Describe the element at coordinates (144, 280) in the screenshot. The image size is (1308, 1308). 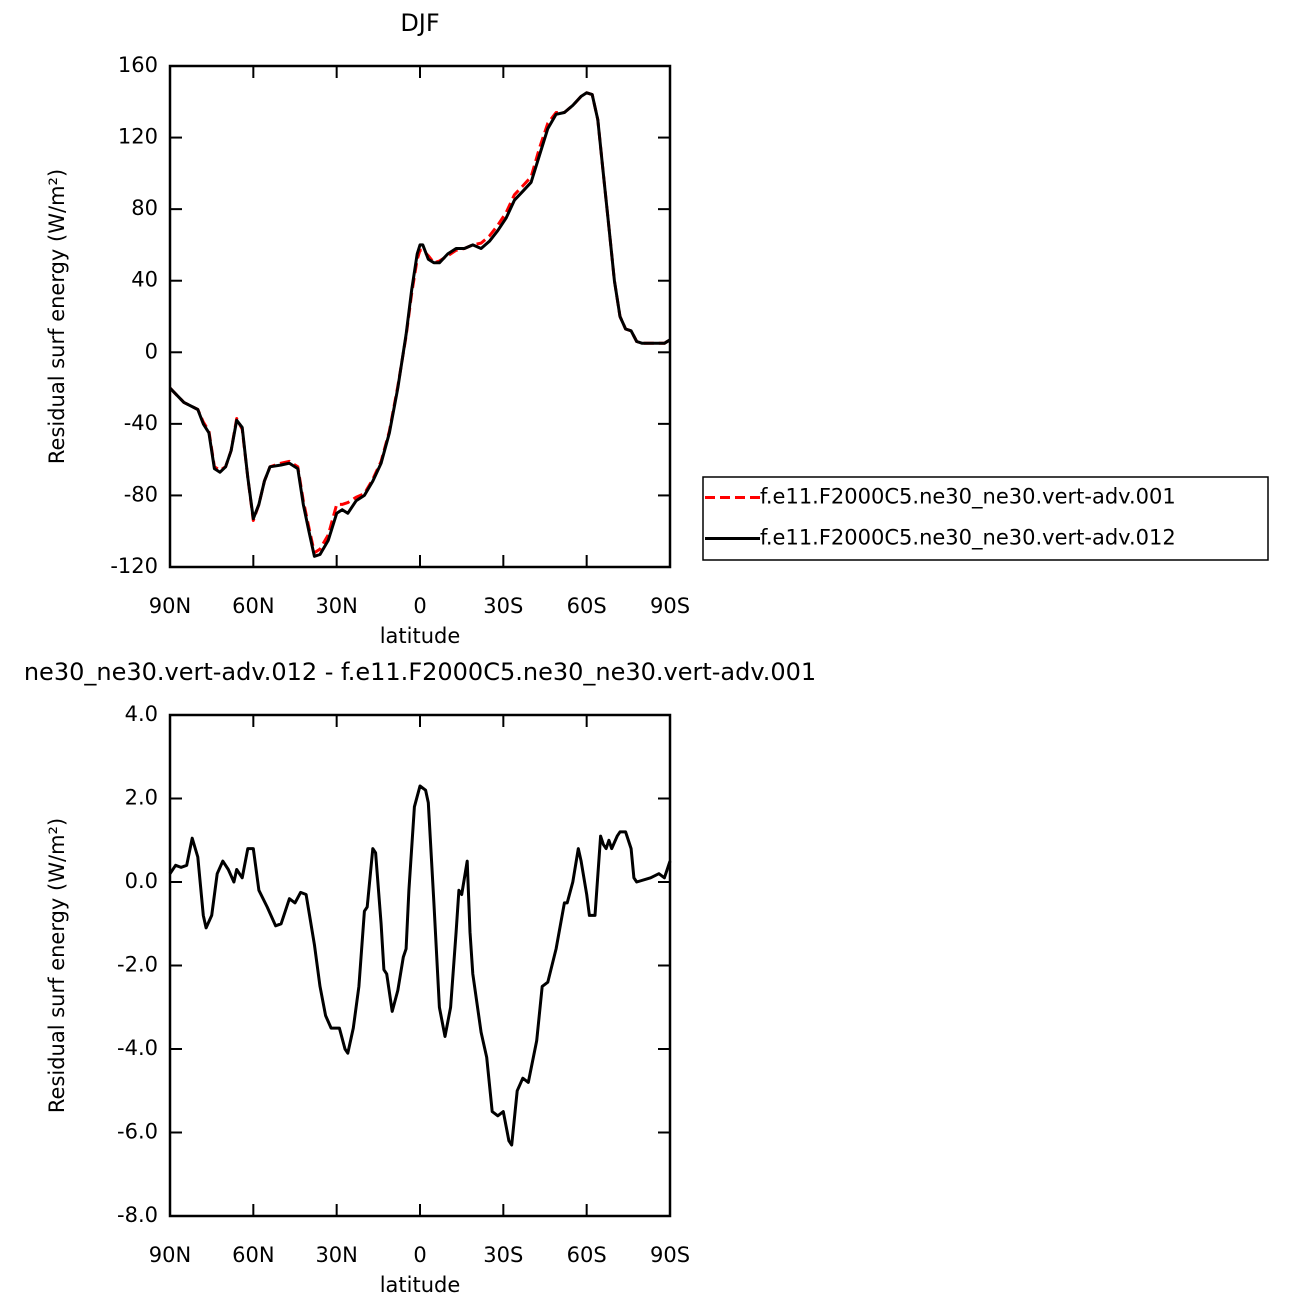
I see `y-tick-label: 40` at that location.